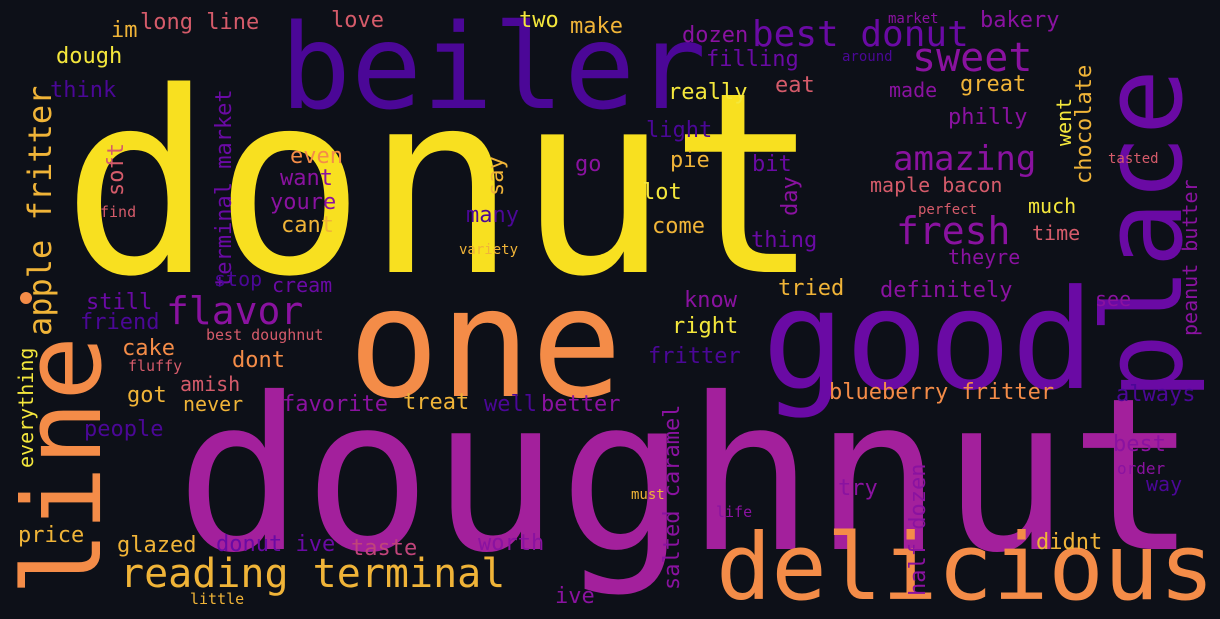 The image size is (1220, 619). I want to click on word-best-doughnut: best doughnut, so click(265, 335).